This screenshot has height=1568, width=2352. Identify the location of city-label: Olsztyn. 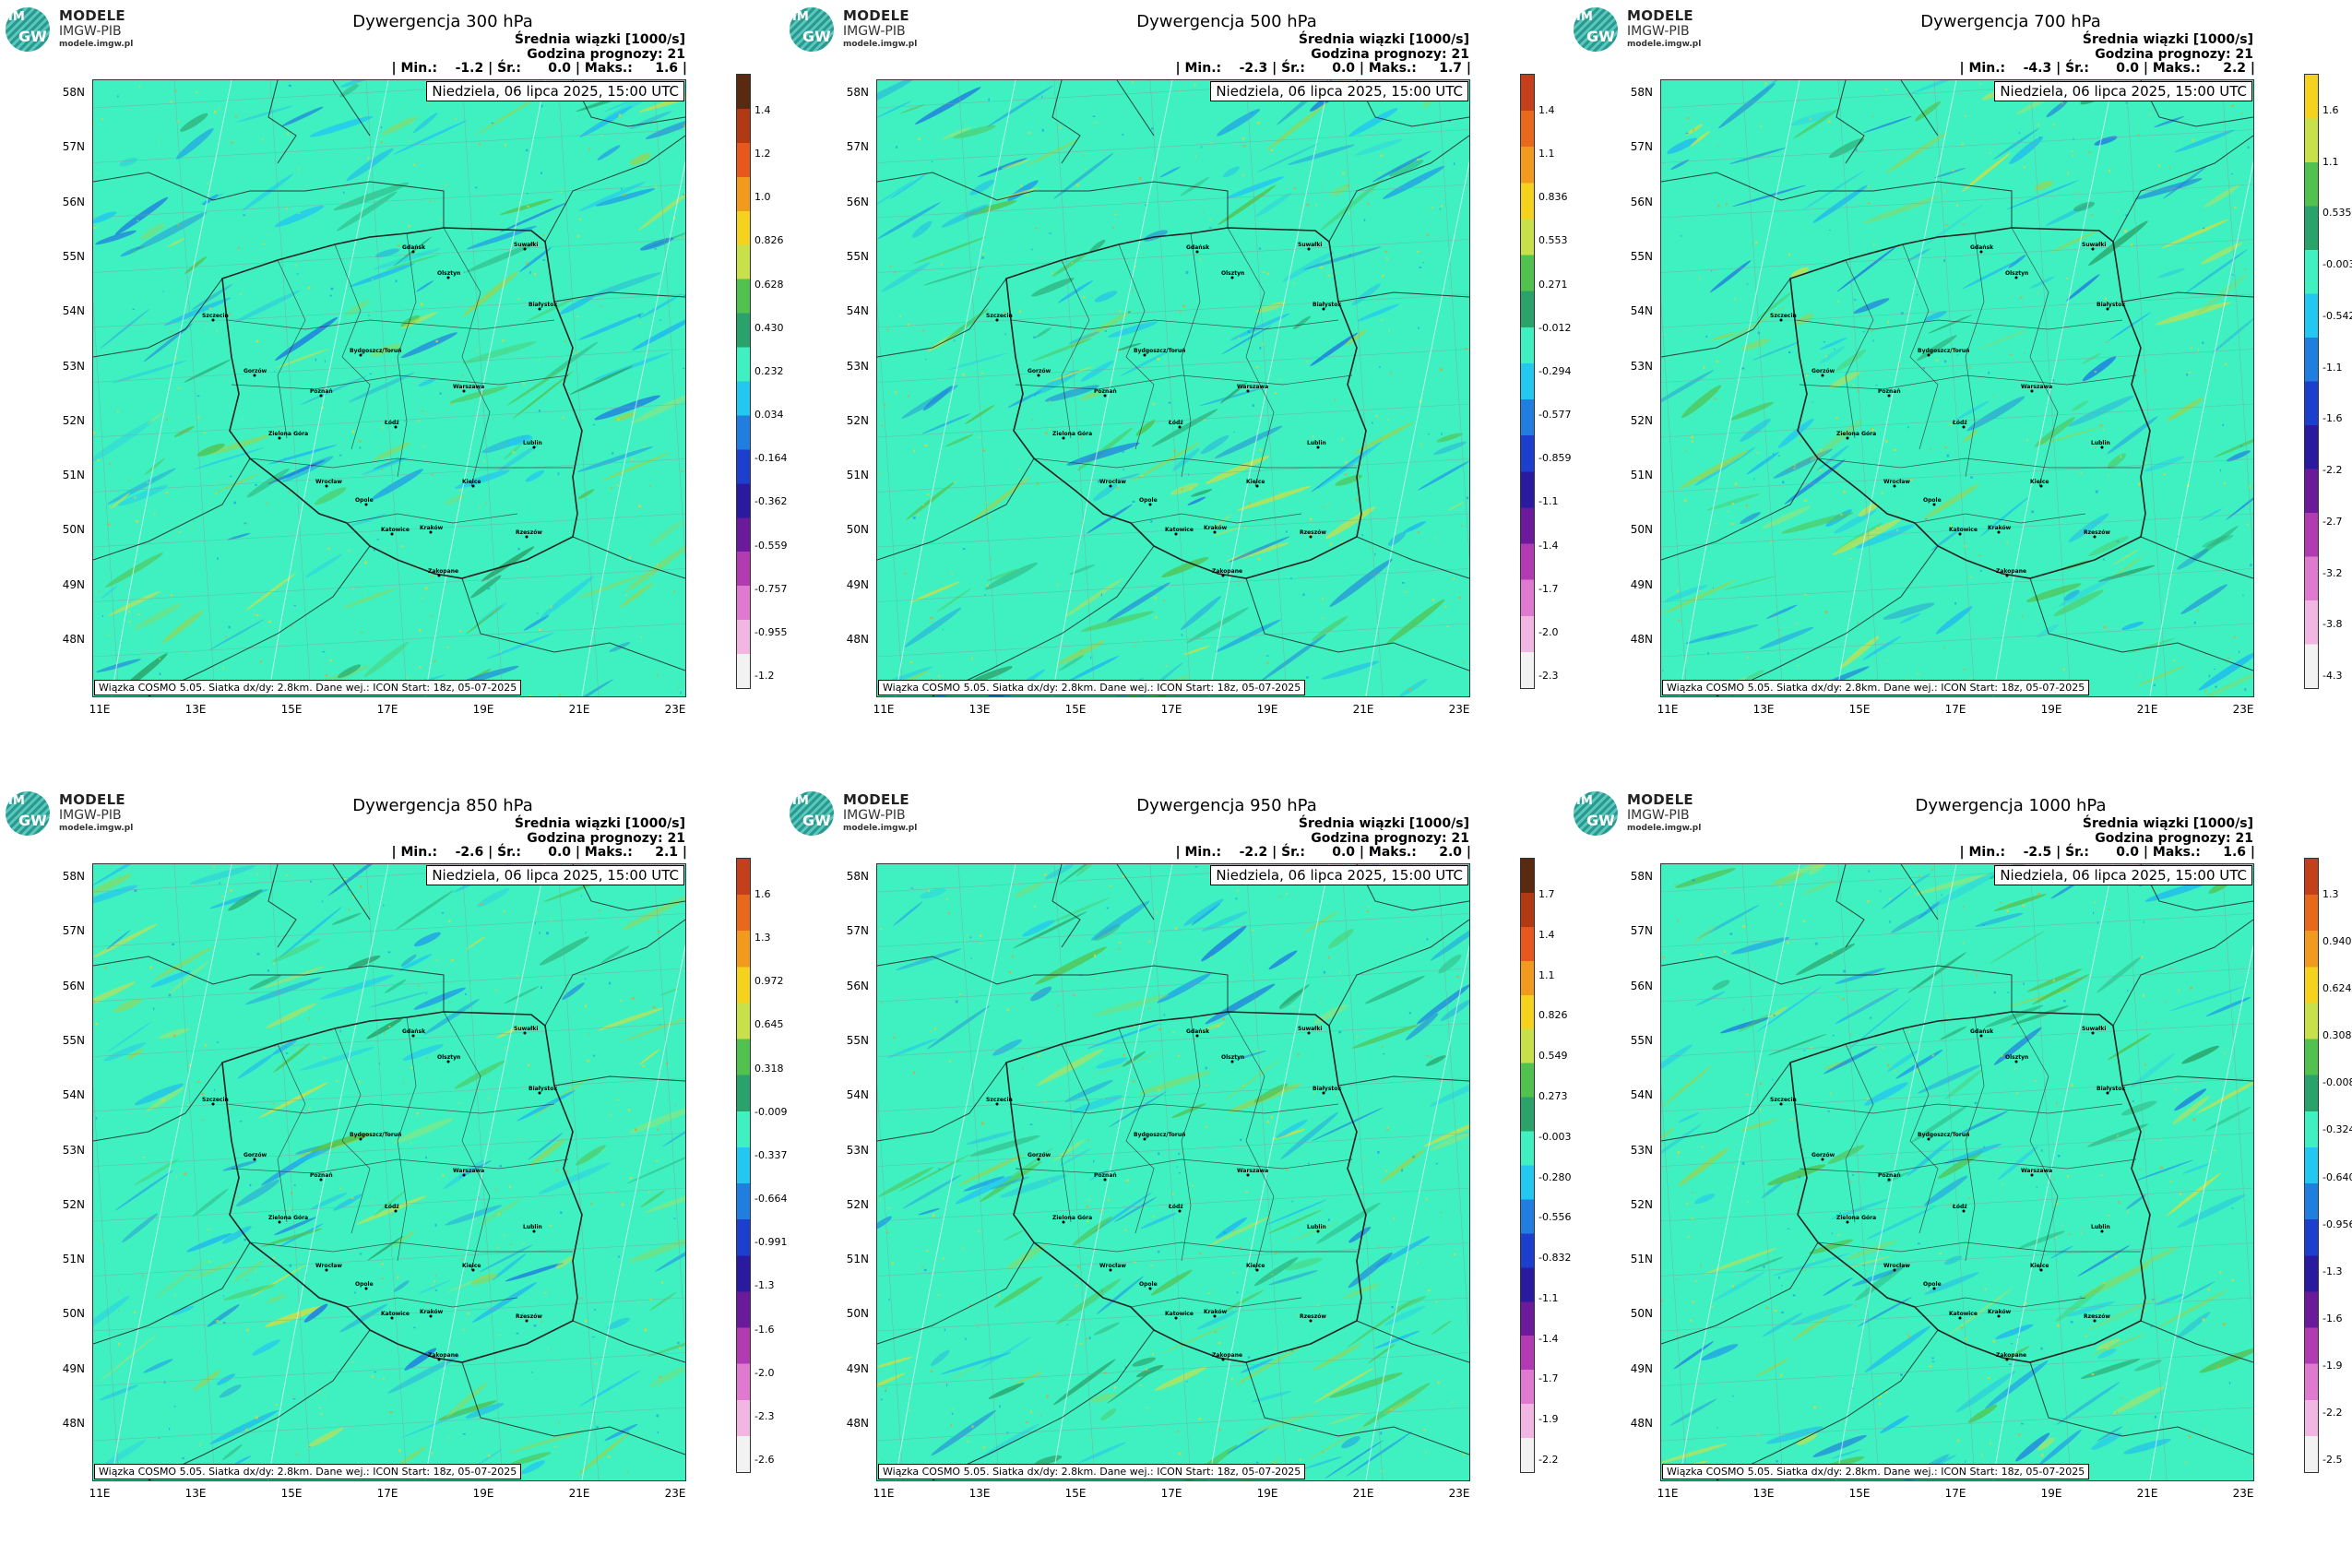
(448, 273).